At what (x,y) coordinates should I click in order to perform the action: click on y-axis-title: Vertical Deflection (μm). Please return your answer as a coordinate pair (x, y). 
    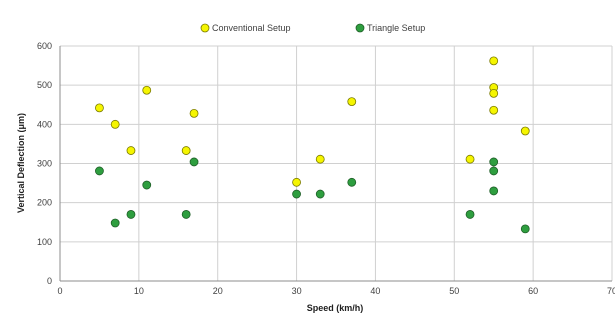
    Looking at the image, I should click on (21, 163).